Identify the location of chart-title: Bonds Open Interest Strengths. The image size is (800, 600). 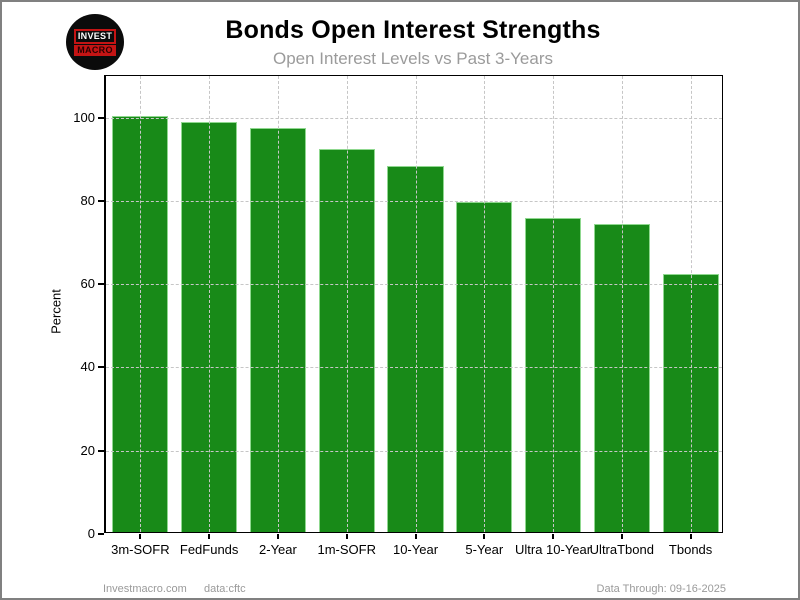
(413, 30).